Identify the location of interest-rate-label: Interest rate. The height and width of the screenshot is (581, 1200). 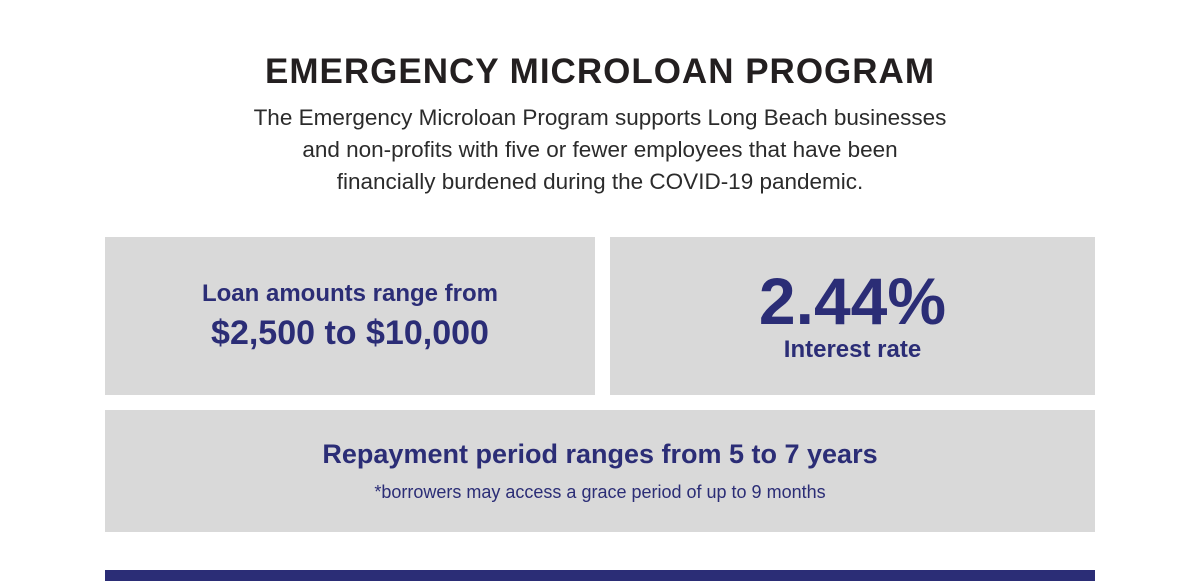
(852, 349).